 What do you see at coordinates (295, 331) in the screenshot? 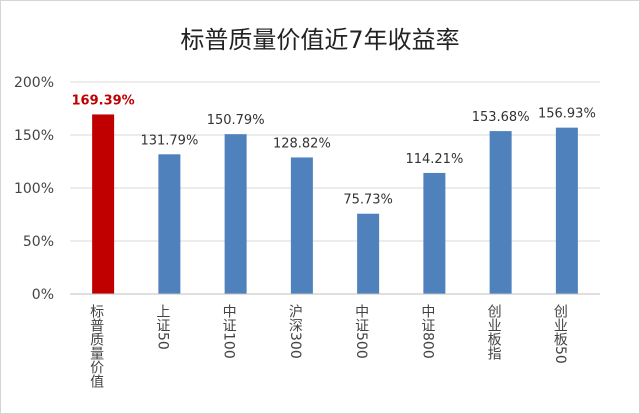
I see `x-tick-label: 沪深300` at bounding box center [295, 331].